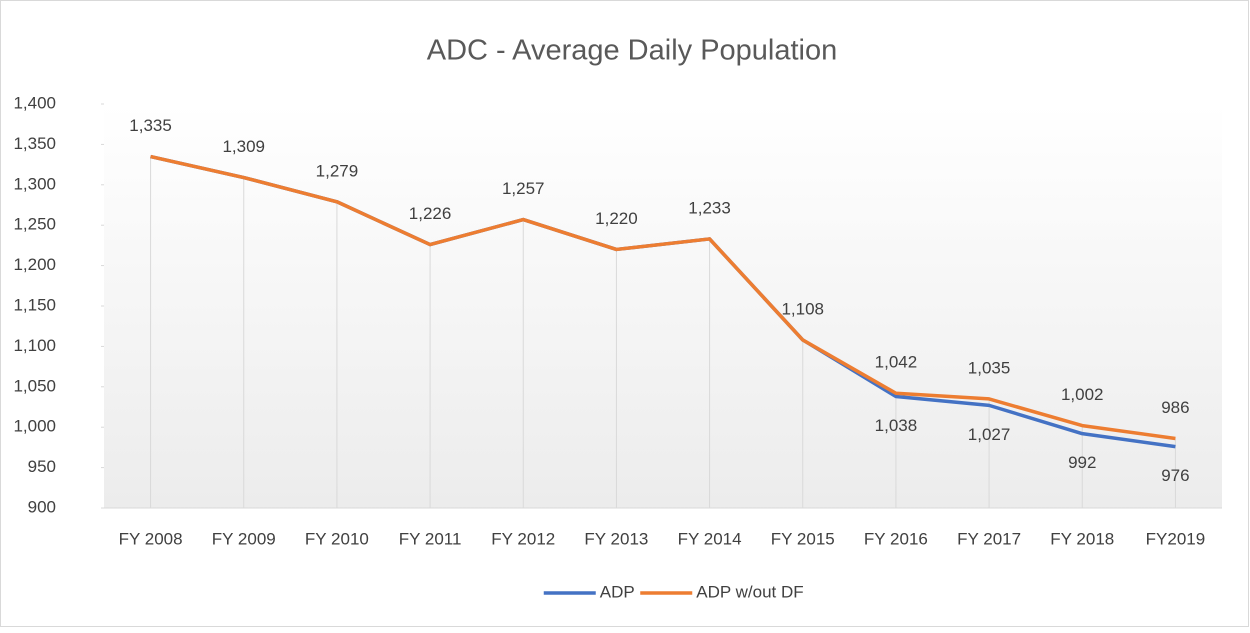  What do you see at coordinates (710, 538) in the screenshot?
I see `x-tick-label: FY 2014` at bounding box center [710, 538].